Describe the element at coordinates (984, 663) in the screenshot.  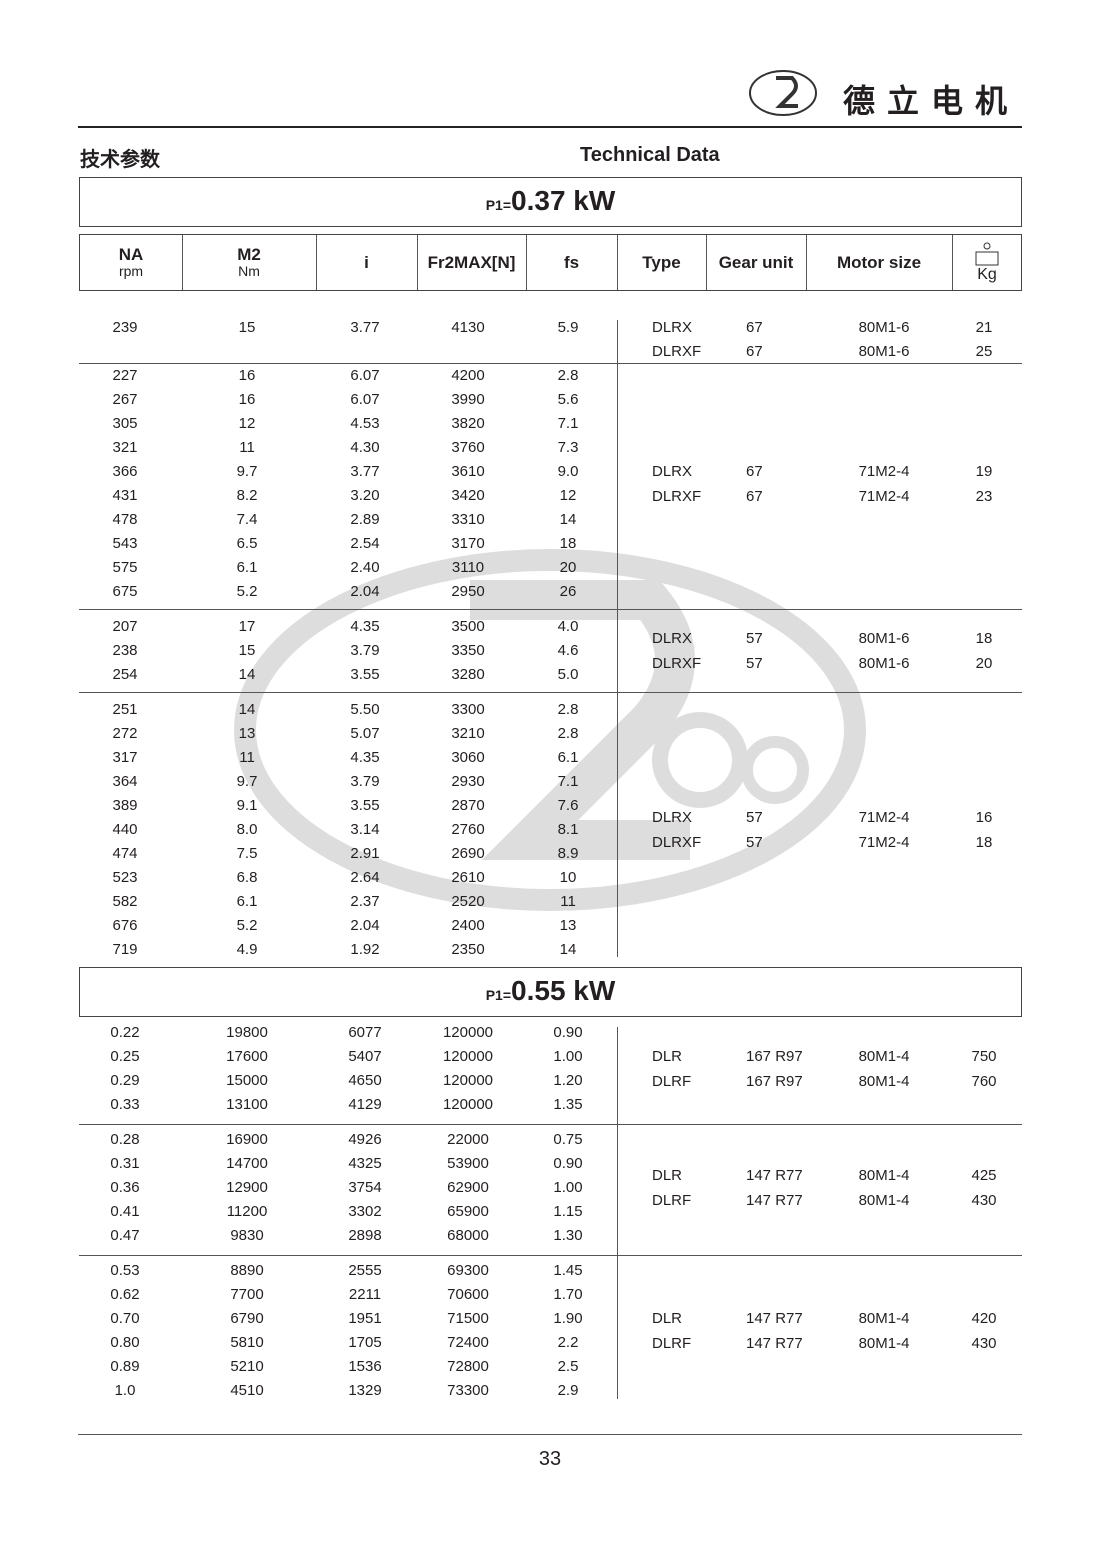
I see `cell-kg: 20` at that location.